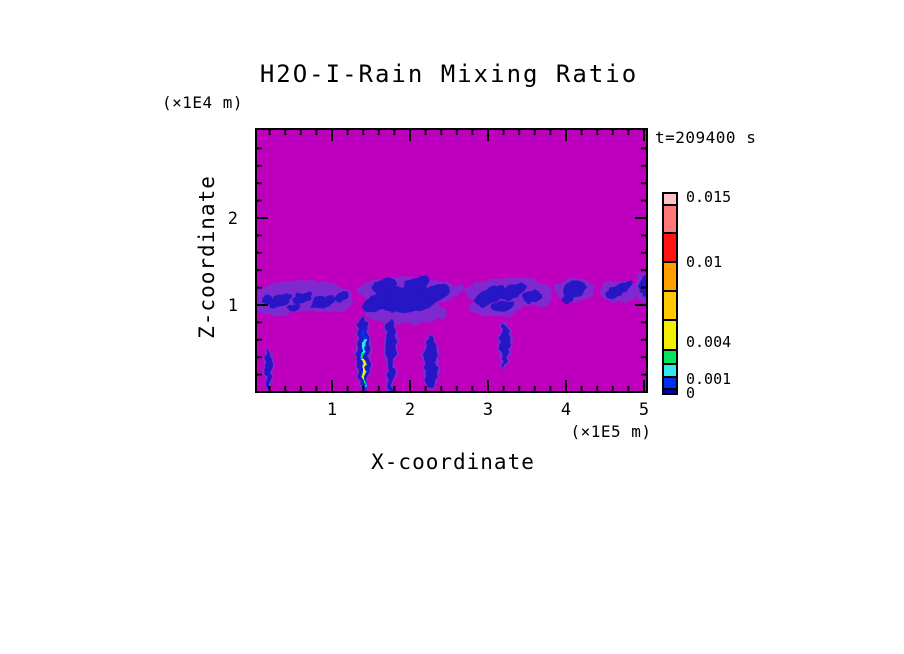  What do you see at coordinates (410, 410) in the screenshot?
I see `x-tick-label: 2` at bounding box center [410, 410].